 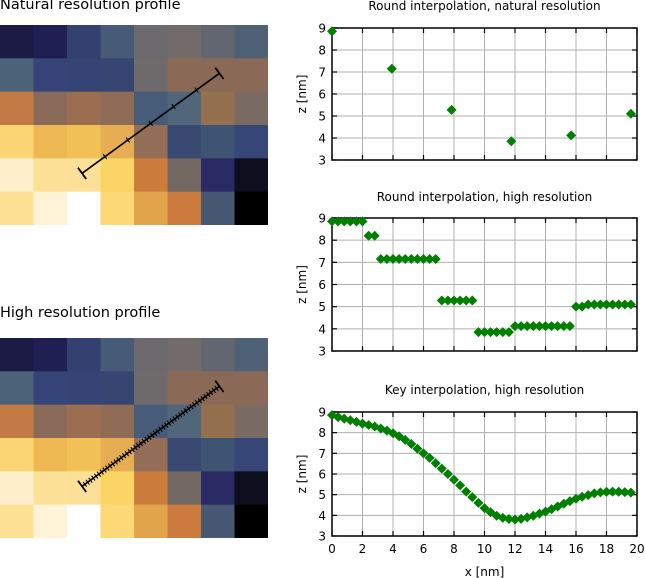 I want to click on y-tick-label: 4, so click(x=322, y=139).